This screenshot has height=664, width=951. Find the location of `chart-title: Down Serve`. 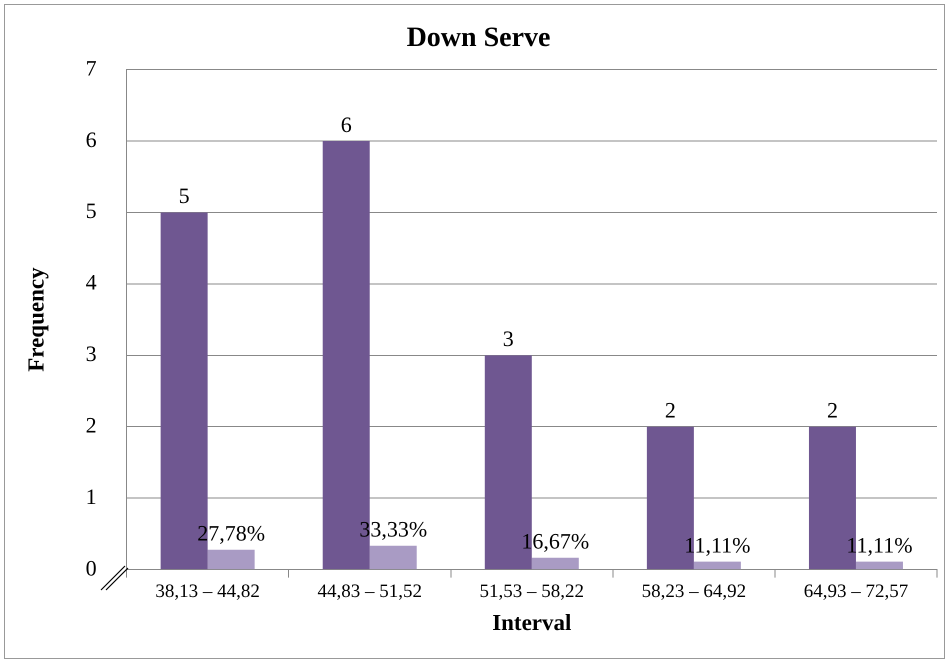

chart-title: Down Serve is located at coordinates (478, 38).